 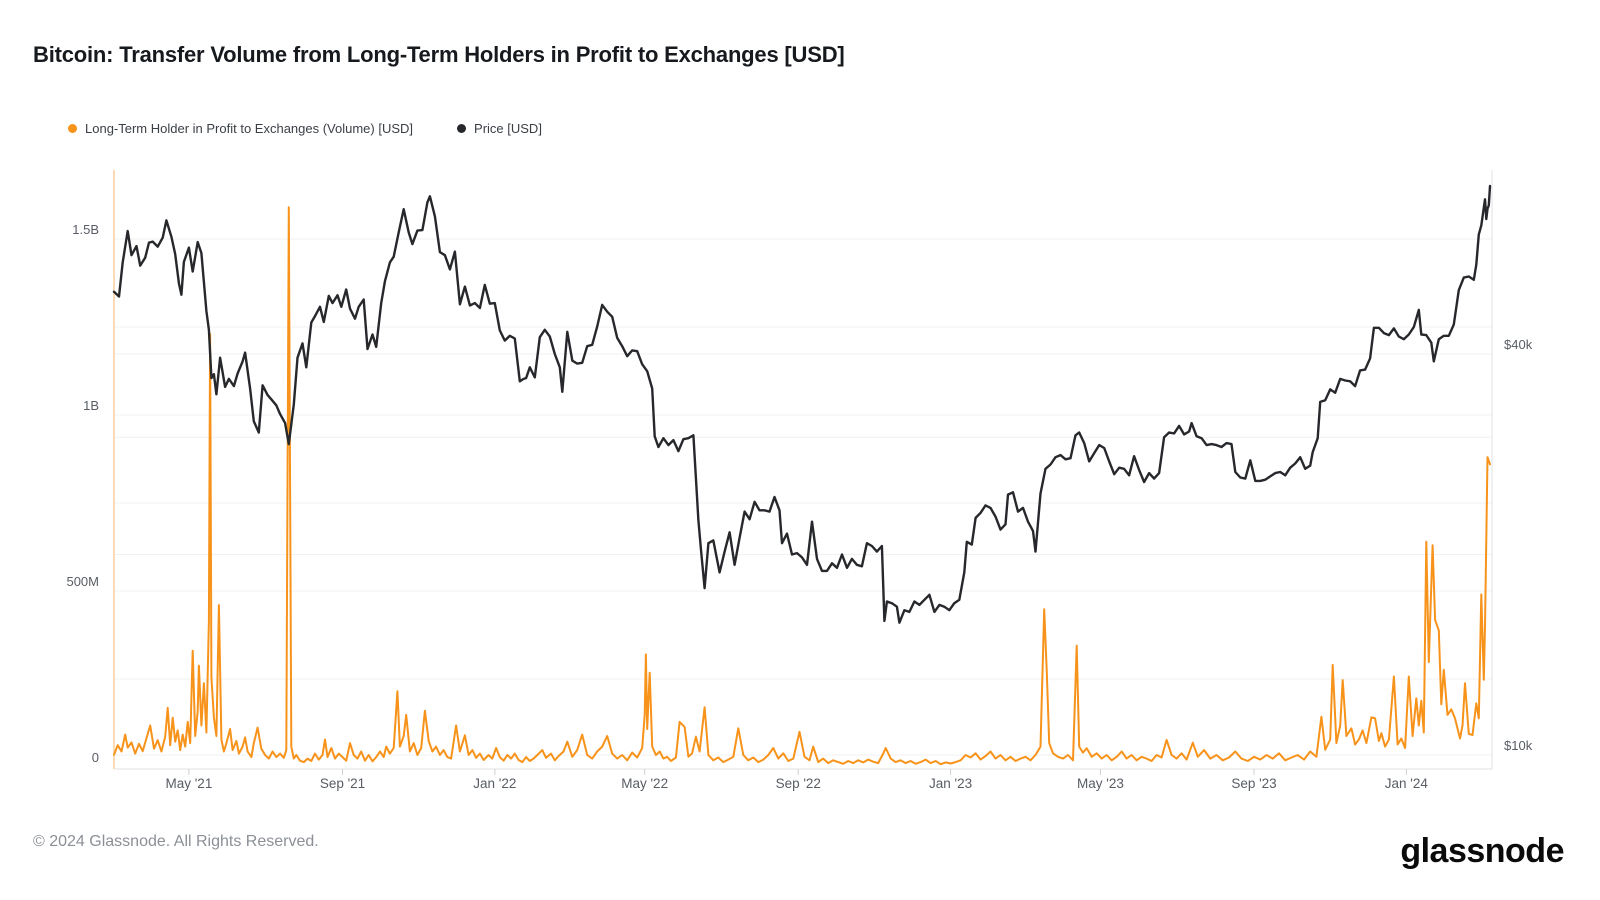 What do you see at coordinates (645, 783) in the screenshot?
I see `x-axis-tick-label: May '22` at bounding box center [645, 783].